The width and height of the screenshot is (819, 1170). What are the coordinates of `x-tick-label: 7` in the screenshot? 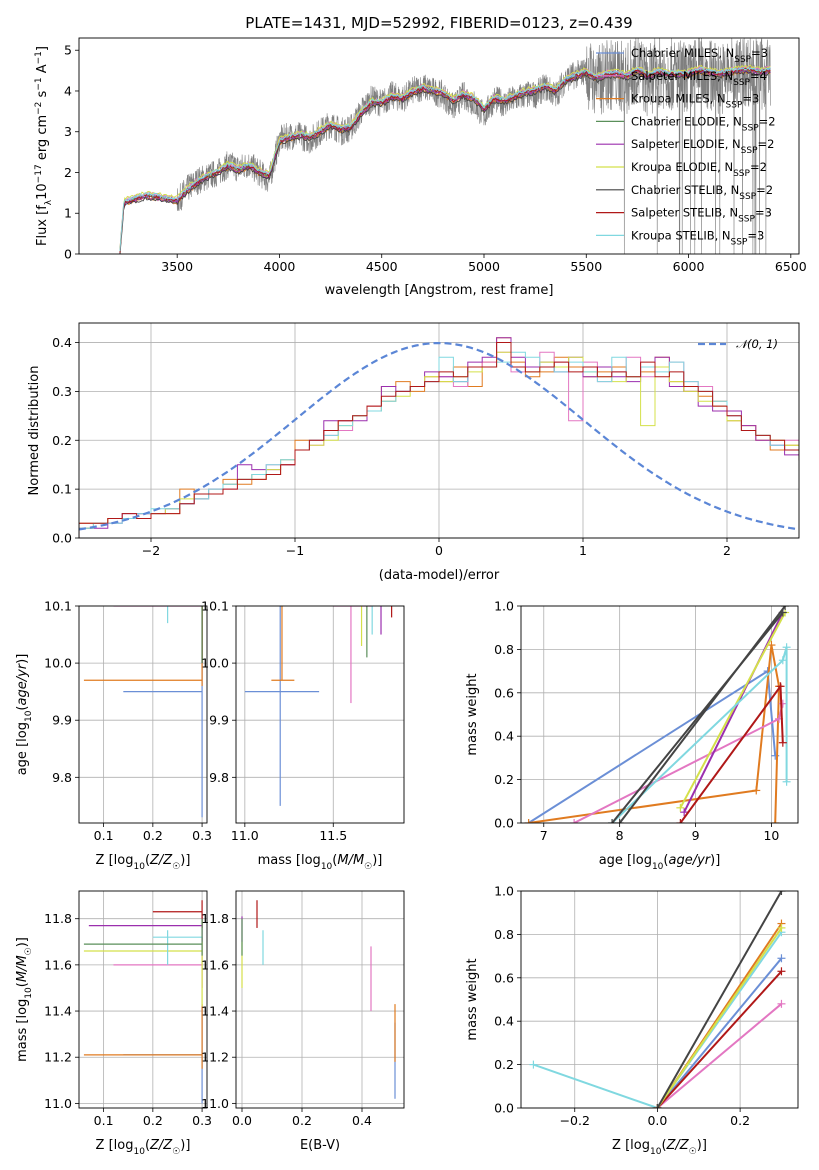 It's located at (544, 835).